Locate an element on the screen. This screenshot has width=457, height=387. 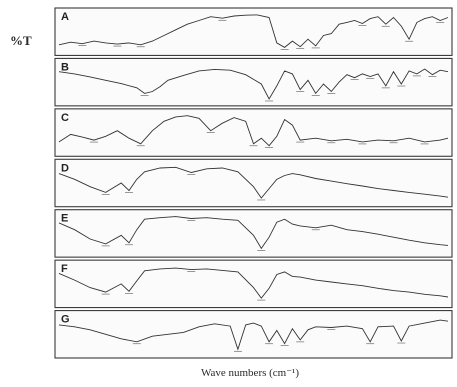
spectrum-panel-g: G is located at coordinates (253, 334).